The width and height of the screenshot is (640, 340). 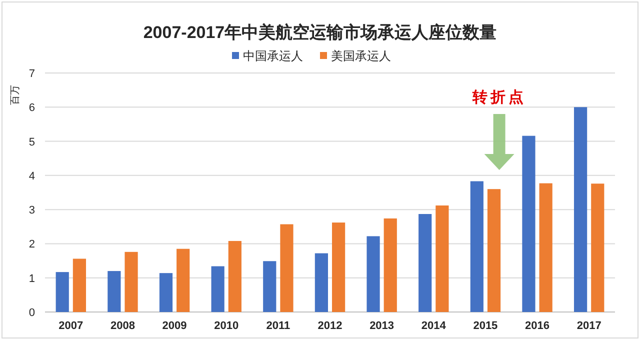 I want to click on y-tick-label: 5, so click(x=31, y=142).